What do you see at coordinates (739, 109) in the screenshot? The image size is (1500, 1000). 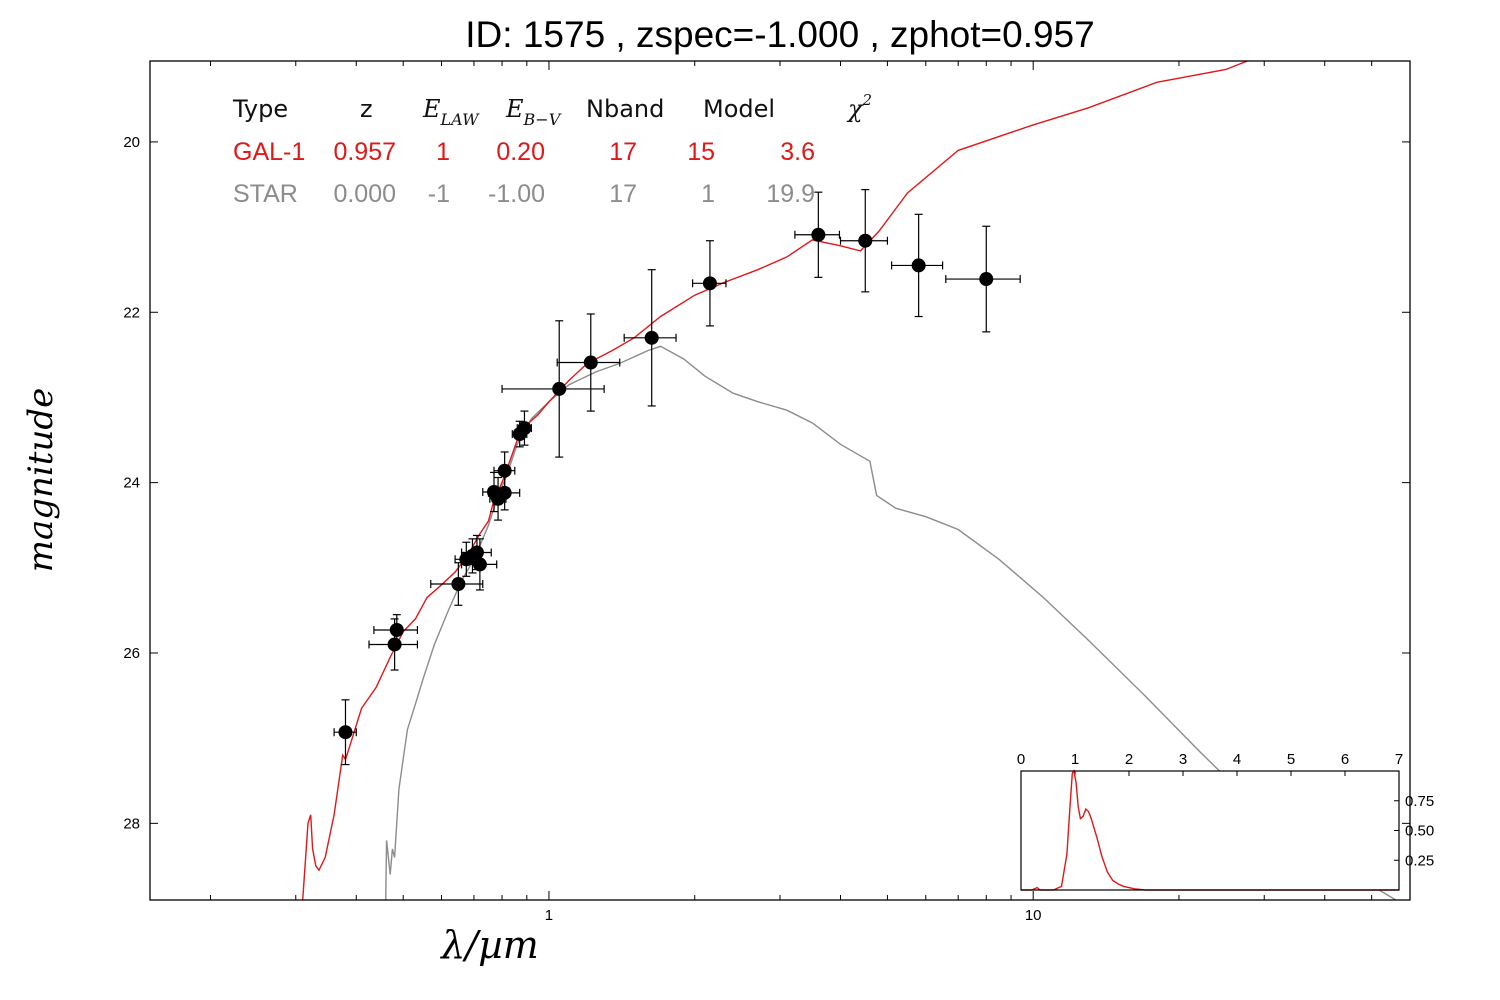 I see `table-header: Model` at bounding box center [739, 109].